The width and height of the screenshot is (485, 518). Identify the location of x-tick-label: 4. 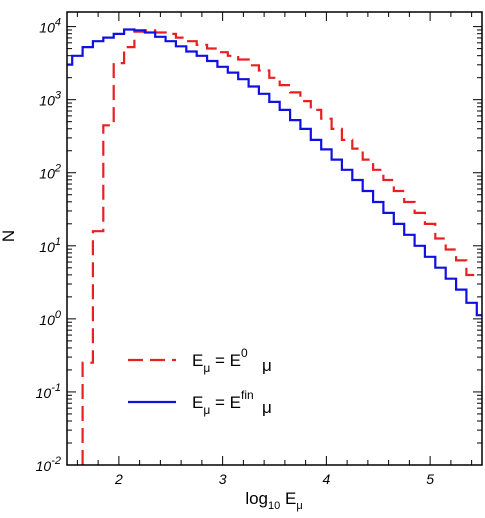
(326, 479).